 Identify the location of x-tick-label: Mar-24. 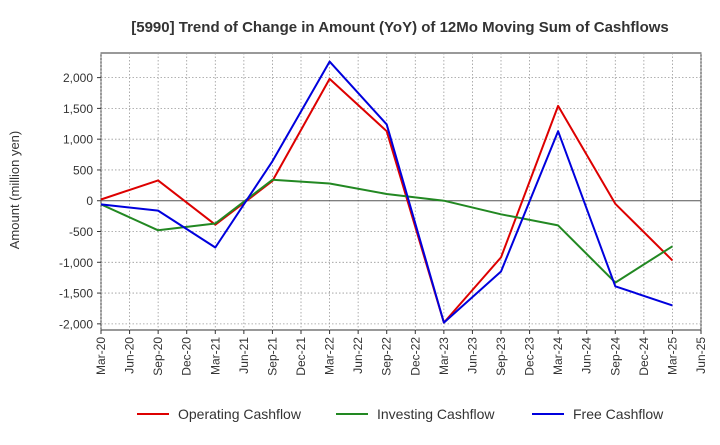
(558, 356).